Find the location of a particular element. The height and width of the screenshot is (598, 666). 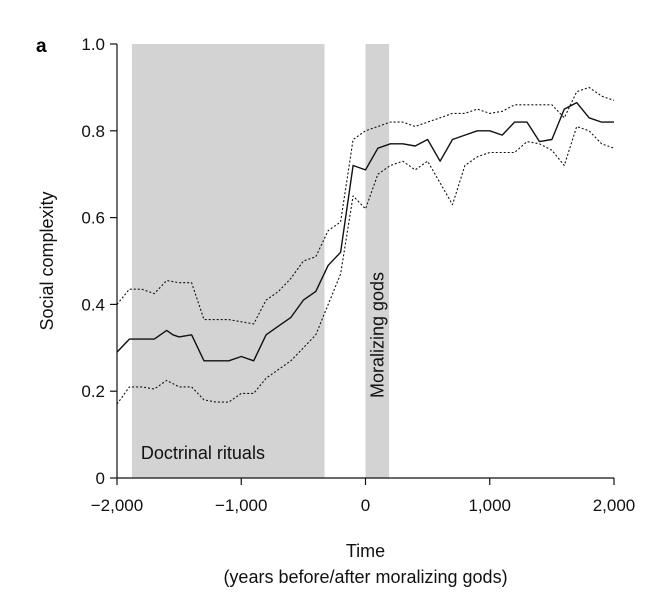

y-tick-label: 0.2 is located at coordinates (93, 391).